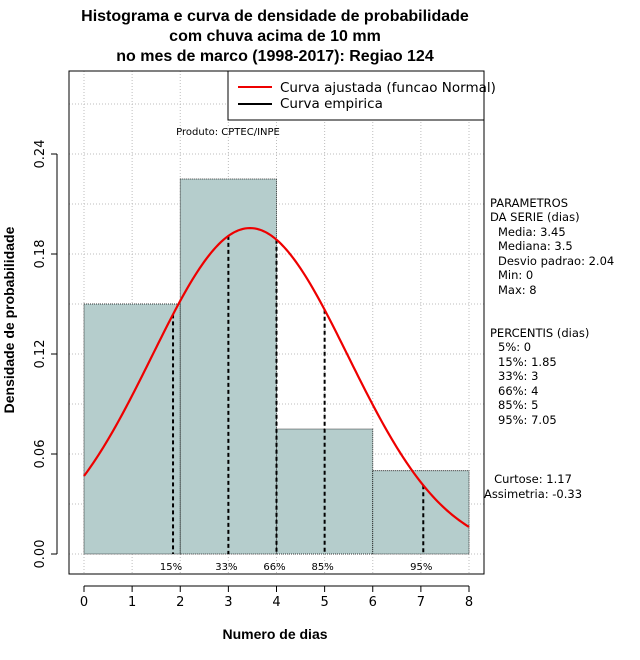 This screenshot has width=640, height=660. What do you see at coordinates (40, 554) in the screenshot?
I see `y-tick-label: 0.00` at bounding box center [40, 554].